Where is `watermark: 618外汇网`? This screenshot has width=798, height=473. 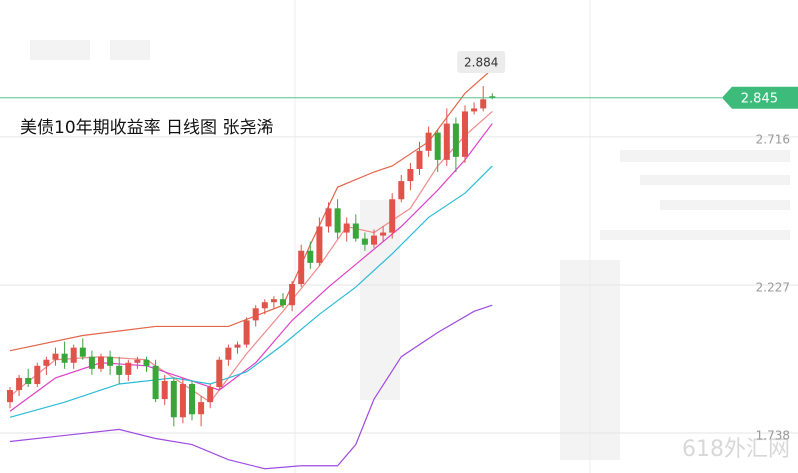 watermark: 618外汇网 is located at coordinates (736, 449).